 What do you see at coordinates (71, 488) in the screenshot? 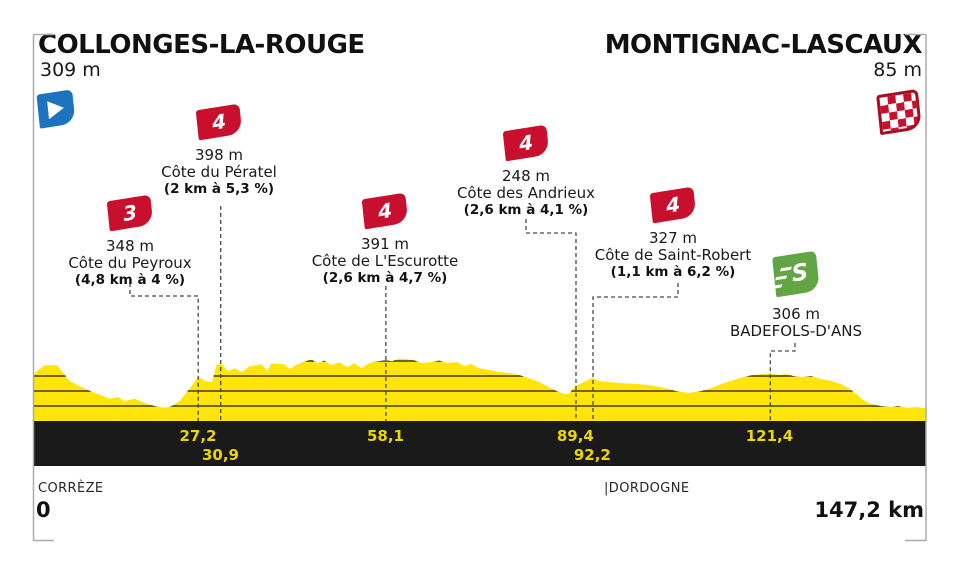
I see `department-left-label: CORRÈZE` at bounding box center [71, 488].